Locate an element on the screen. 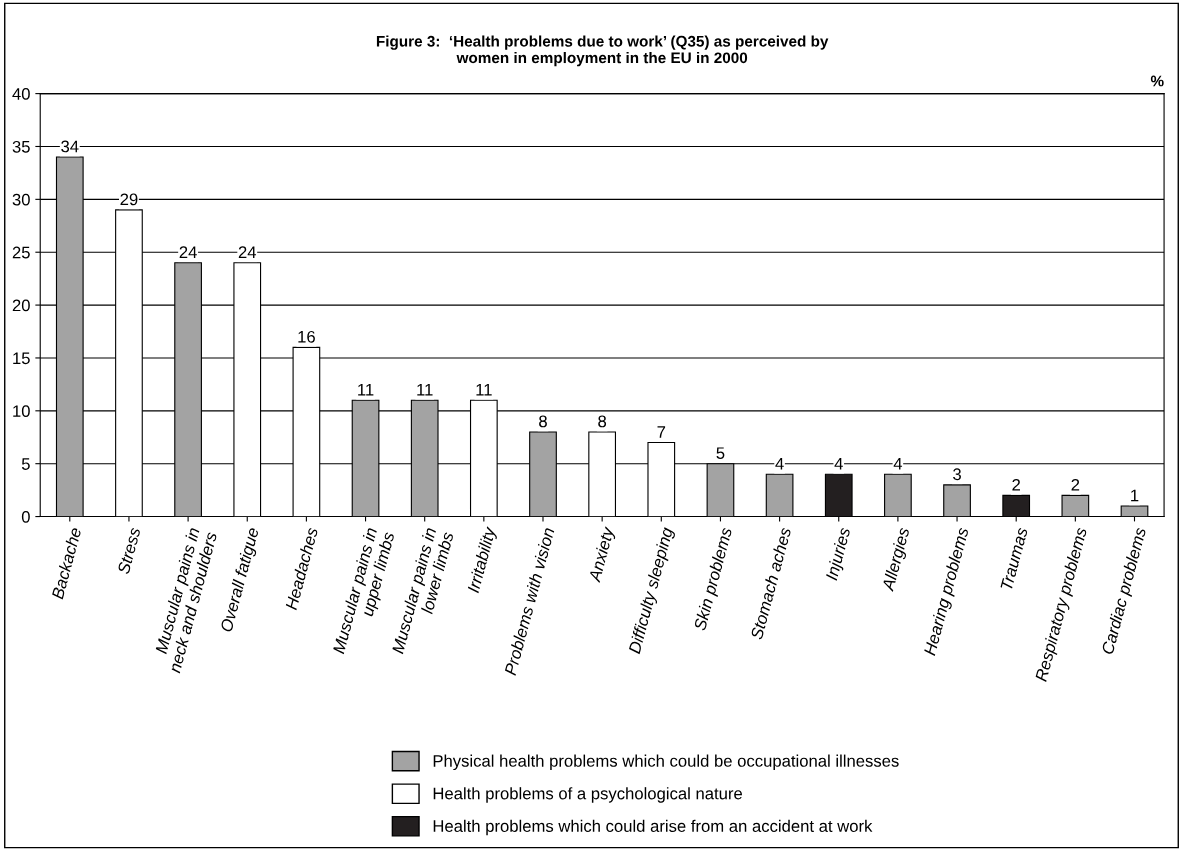  x-tick-label: Stress is located at coordinates (129, 550).